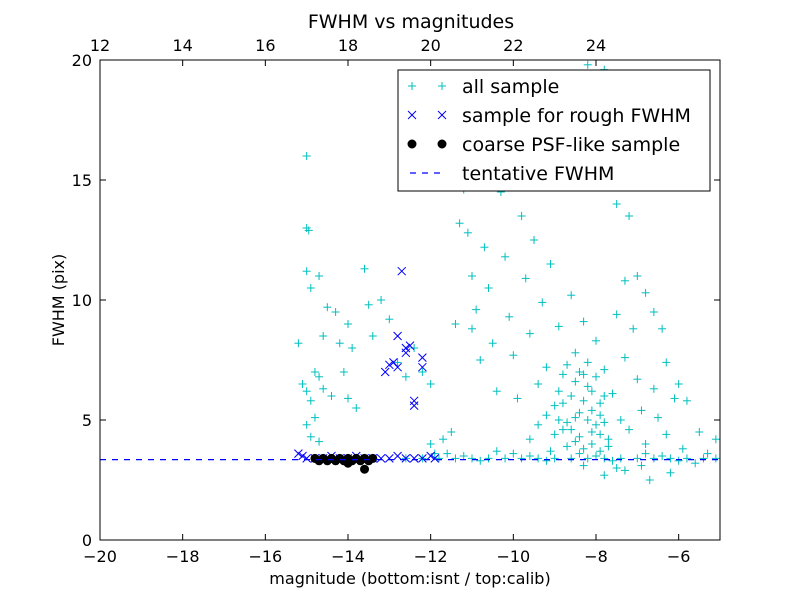 Image resolution: width=800 pixels, height=600 pixels. I want to click on legend-label: sample for rough FWHM, so click(576, 116).